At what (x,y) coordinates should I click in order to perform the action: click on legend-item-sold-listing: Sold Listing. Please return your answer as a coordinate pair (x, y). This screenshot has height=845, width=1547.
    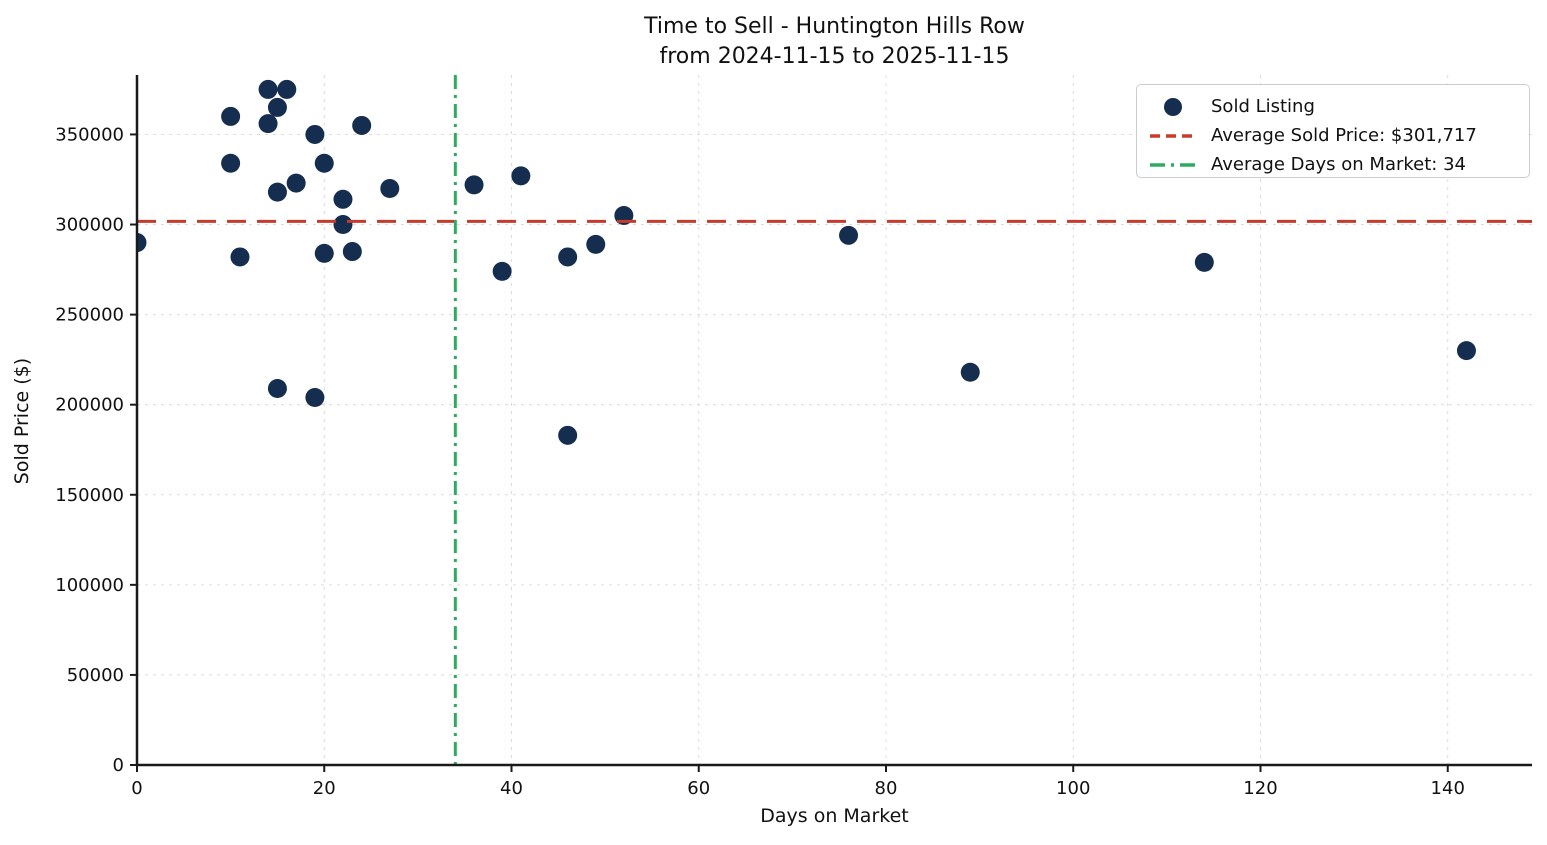
    Looking at the image, I should click on (1339, 106).